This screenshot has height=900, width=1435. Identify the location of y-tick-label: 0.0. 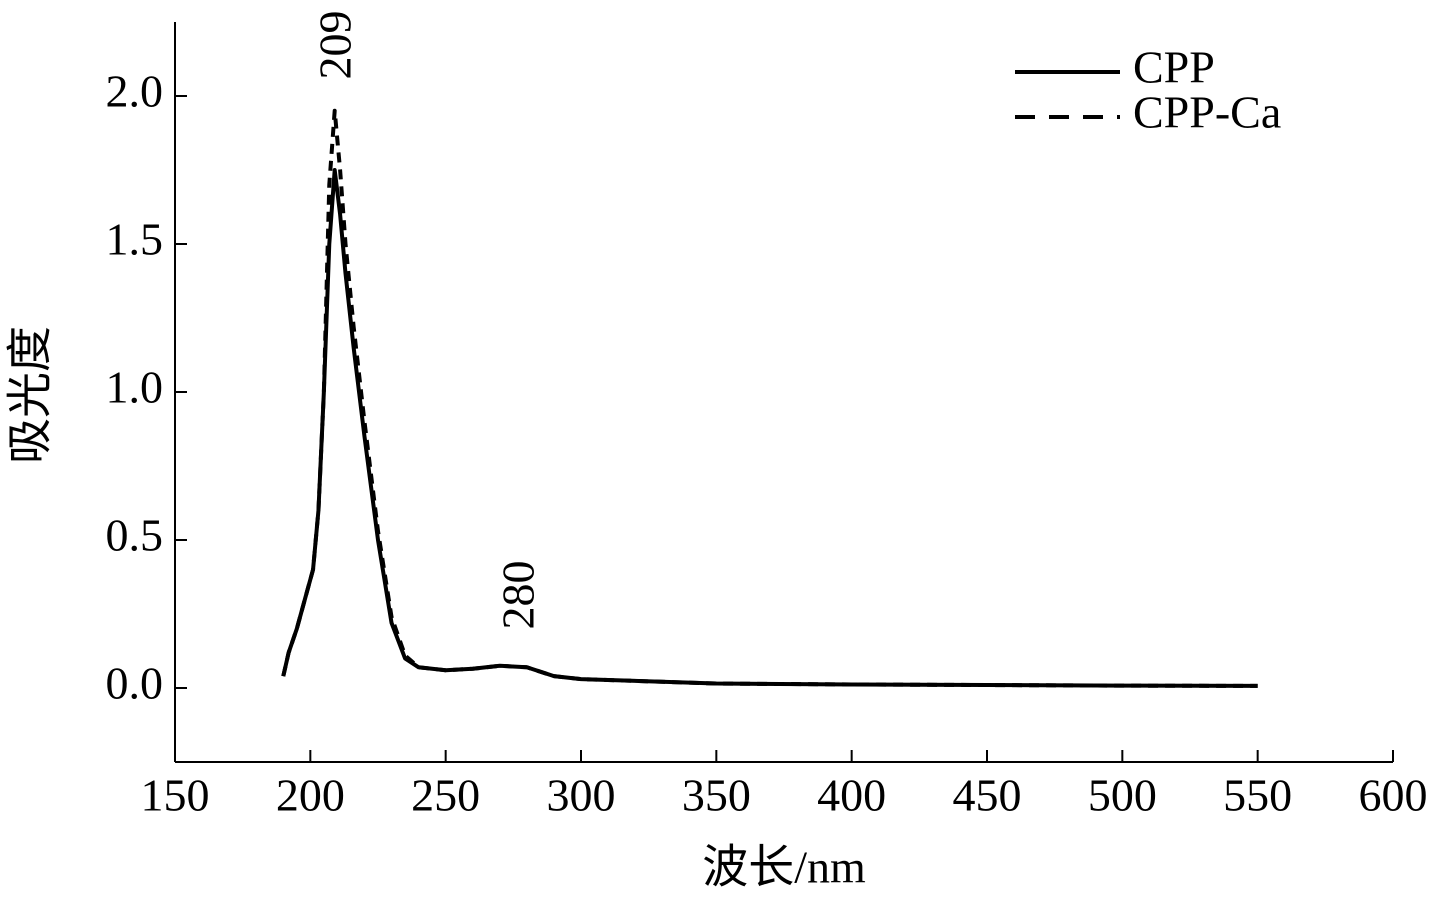
(135, 683).